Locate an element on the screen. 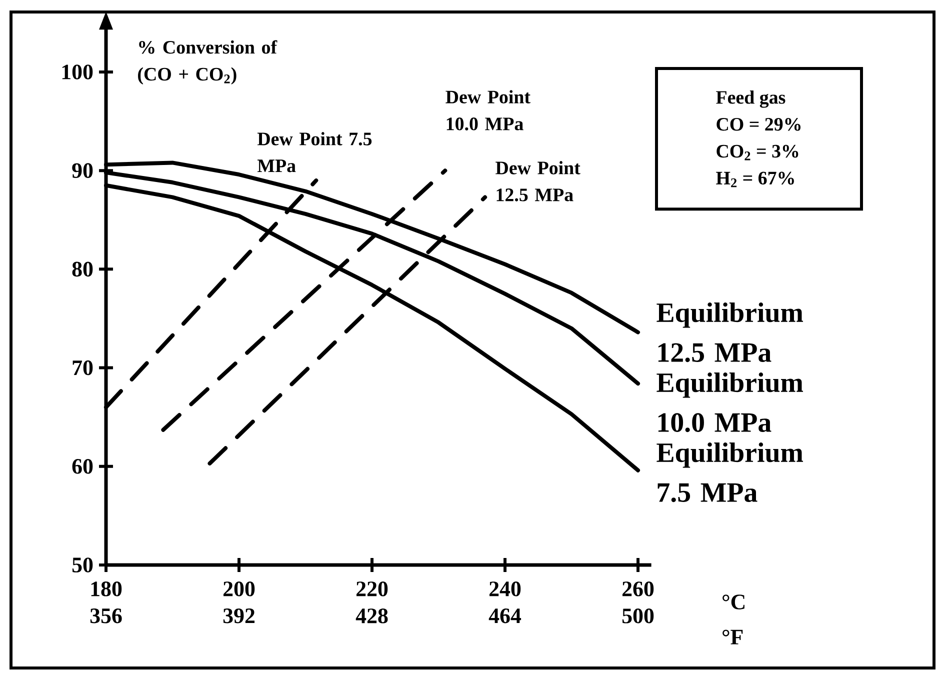 This screenshot has width=945, height=683. x-axis-title: °C is located at coordinates (733, 602).